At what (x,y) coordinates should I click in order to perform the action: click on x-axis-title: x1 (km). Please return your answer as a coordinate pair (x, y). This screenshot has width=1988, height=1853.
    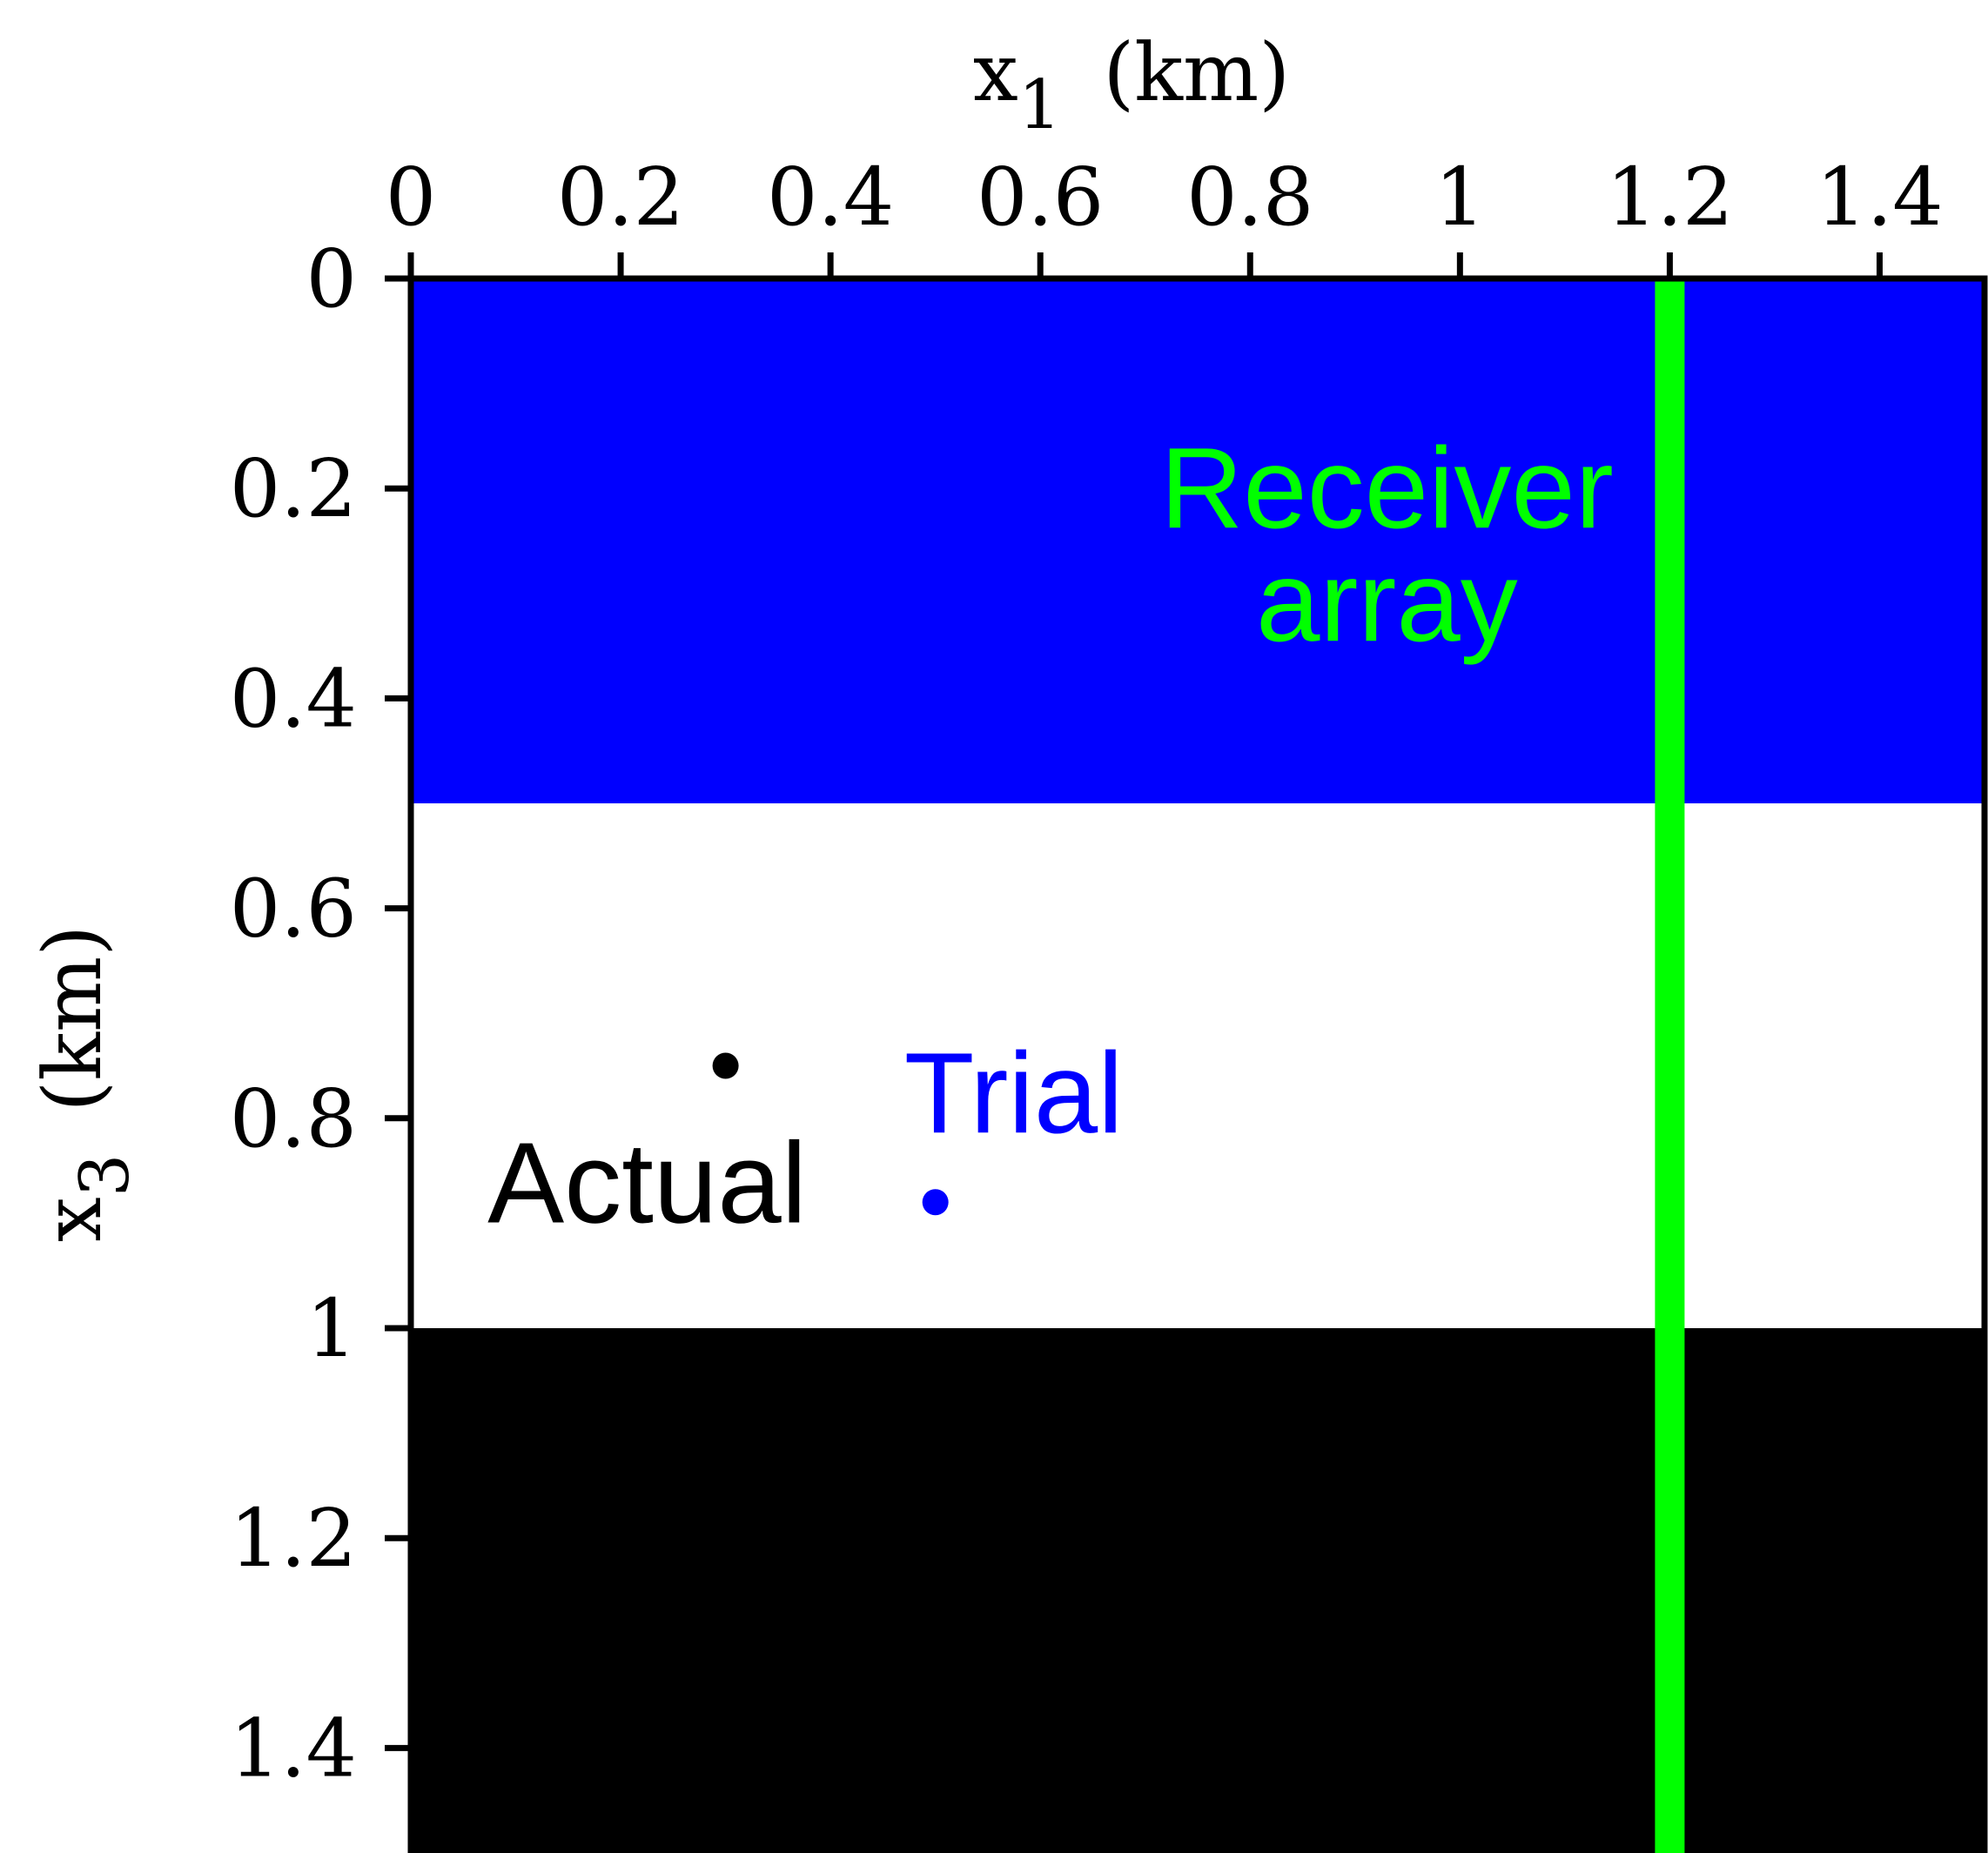
    Looking at the image, I should click on (1131, 85).